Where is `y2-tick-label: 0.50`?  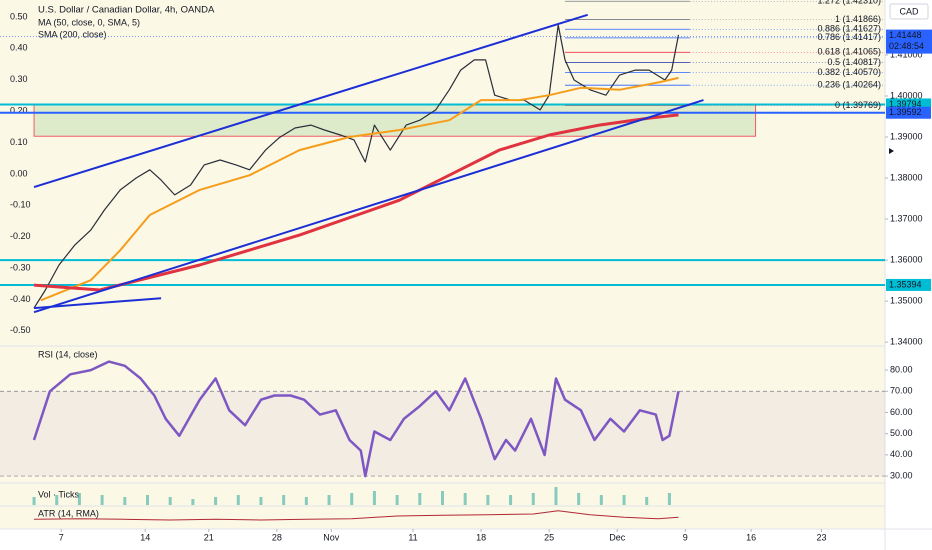
y2-tick-label: 0.50 is located at coordinates (19, 16).